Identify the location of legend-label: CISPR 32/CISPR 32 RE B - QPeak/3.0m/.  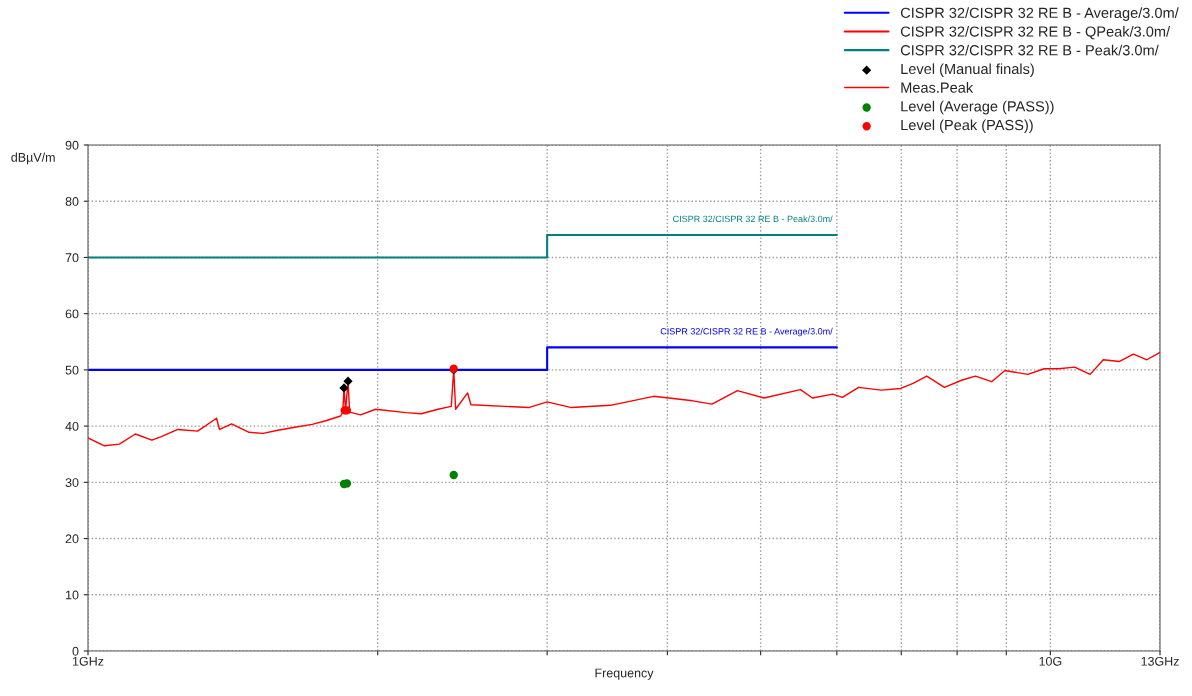
(1035, 32).